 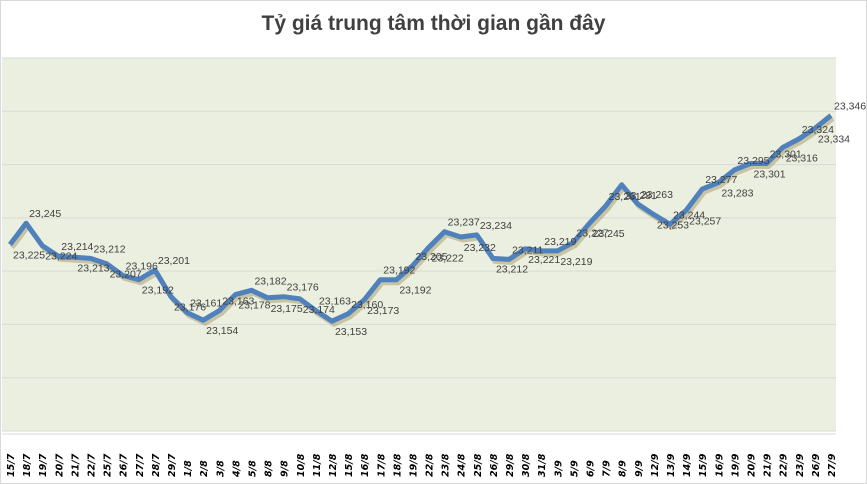 I want to click on data-label: 23,316, so click(x=802, y=159).